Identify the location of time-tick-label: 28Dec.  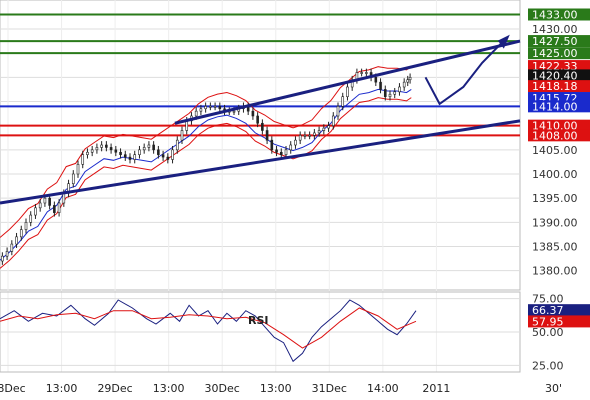
(13, 388).